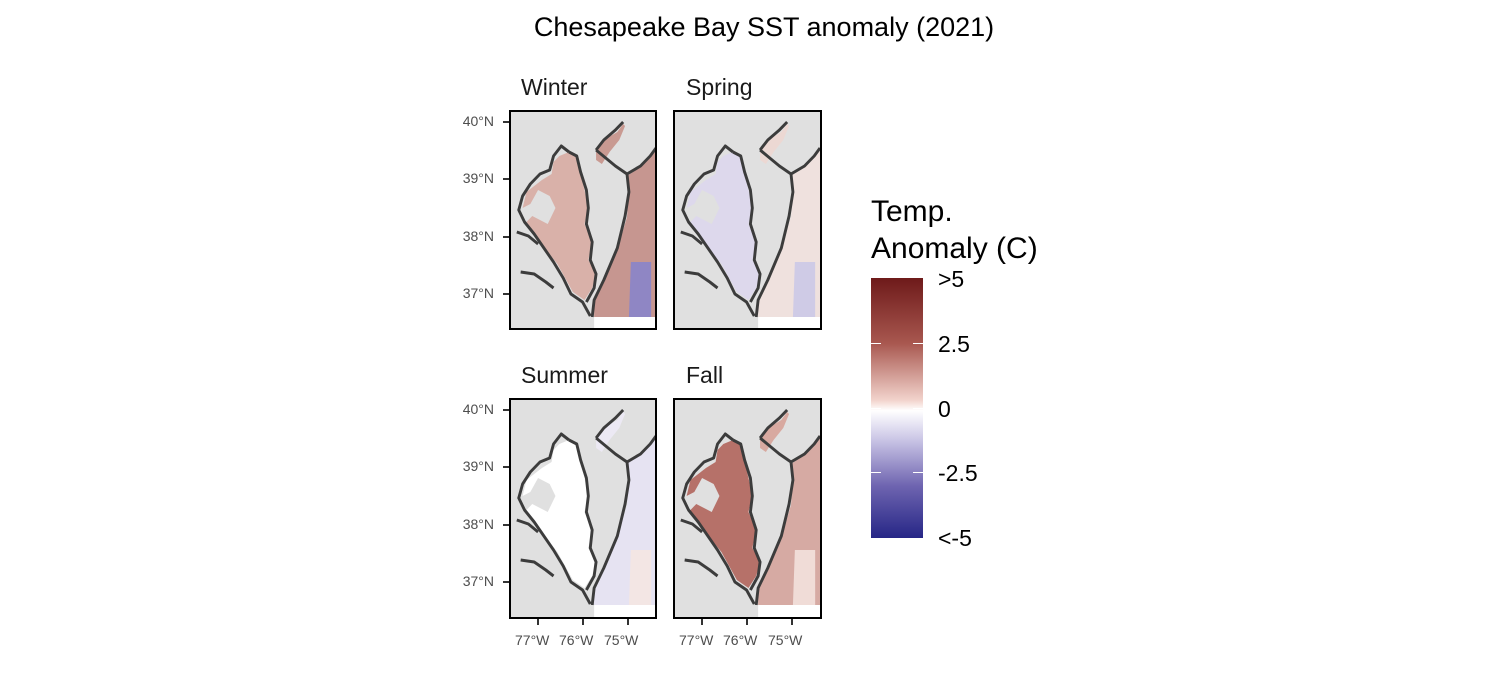 The image size is (1512, 680). What do you see at coordinates (764, 27) in the screenshot?
I see `chart-title: Chesapeake Bay SST anomaly (2021)` at bounding box center [764, 27].